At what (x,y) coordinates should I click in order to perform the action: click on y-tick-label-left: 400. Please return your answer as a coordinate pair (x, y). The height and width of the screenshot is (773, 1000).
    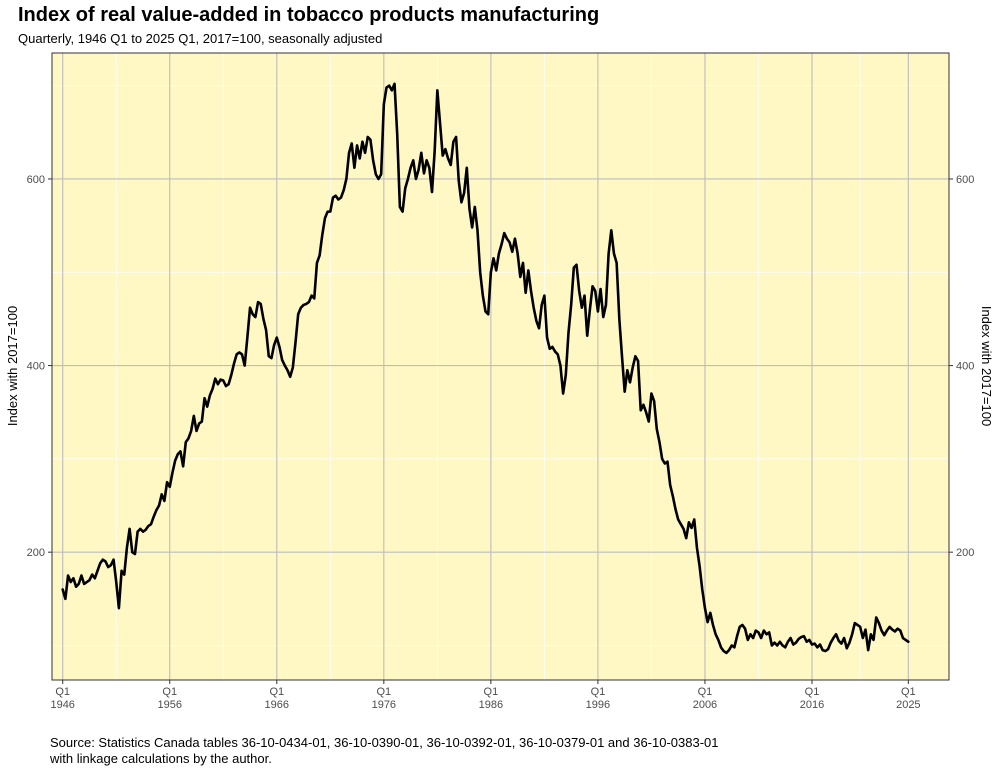
    Looking at the image, I should click on (36, 367).